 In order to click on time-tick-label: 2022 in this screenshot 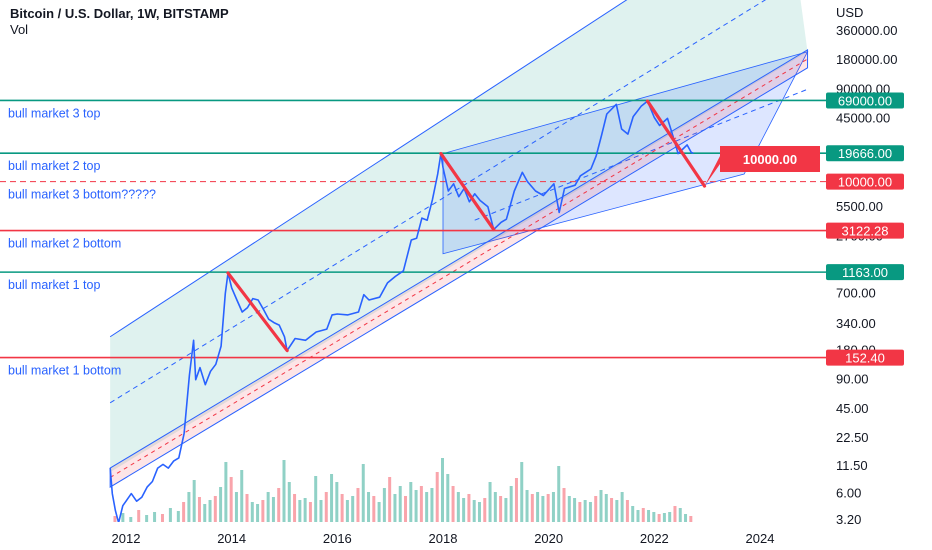, I will do `click(654, 538)`.